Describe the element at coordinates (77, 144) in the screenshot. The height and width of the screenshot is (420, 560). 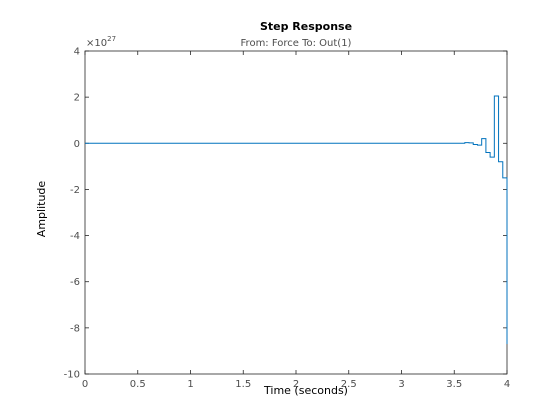
I see `y-tick-label: 0` at that location.